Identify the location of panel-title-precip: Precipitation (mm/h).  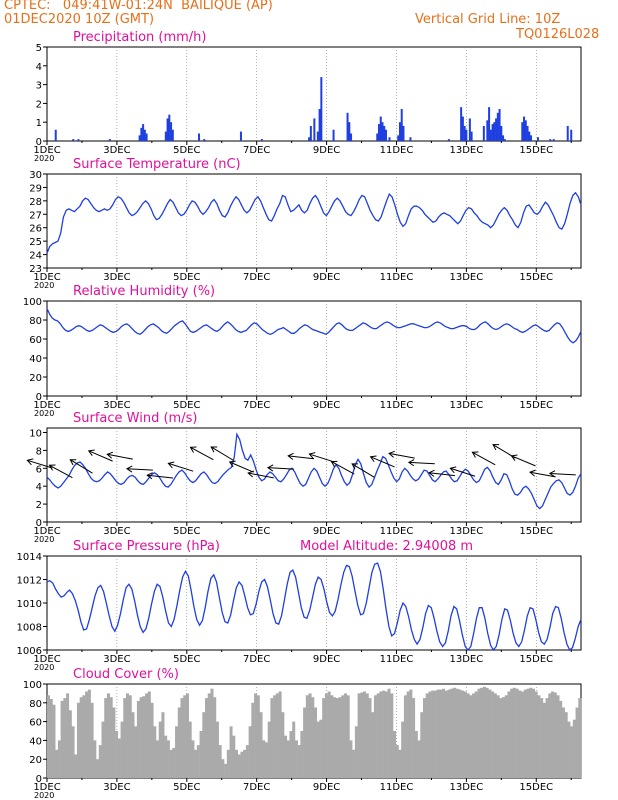
(139, 37).